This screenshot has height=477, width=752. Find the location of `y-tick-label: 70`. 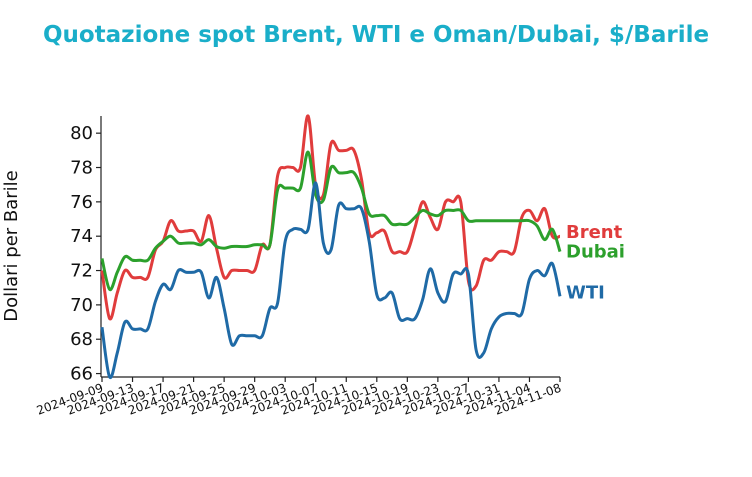

y-tick-label: 70 is located at coordinates (81, 305).